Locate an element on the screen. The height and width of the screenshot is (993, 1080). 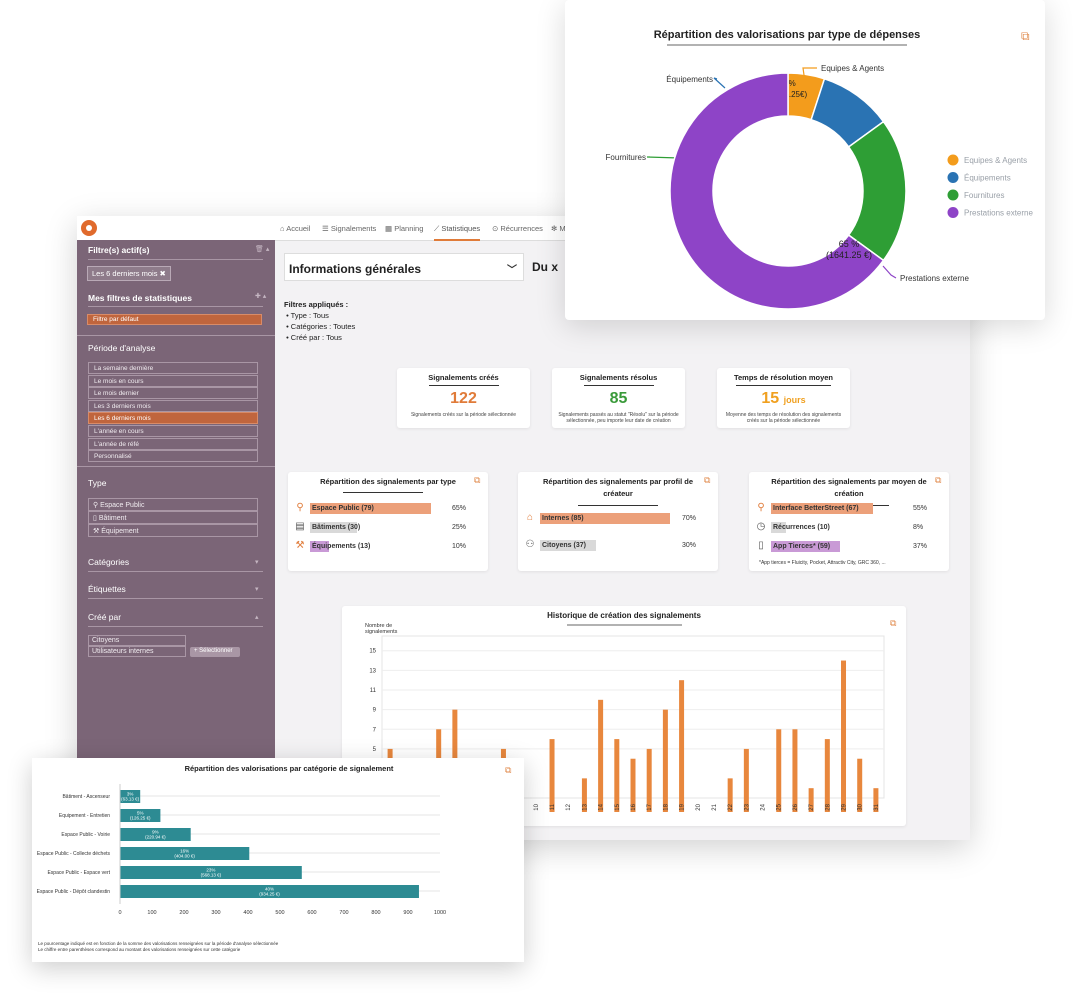
type-item-equipement: ⚒ Équipement is located at coordinates (173, 530).